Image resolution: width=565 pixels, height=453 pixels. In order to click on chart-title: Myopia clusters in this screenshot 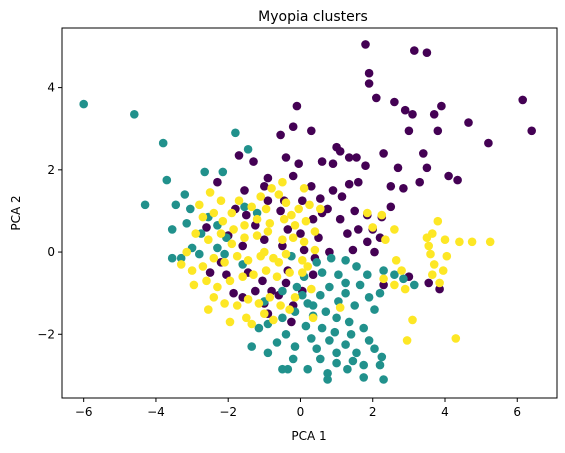, I will do `click(313, 17)`.